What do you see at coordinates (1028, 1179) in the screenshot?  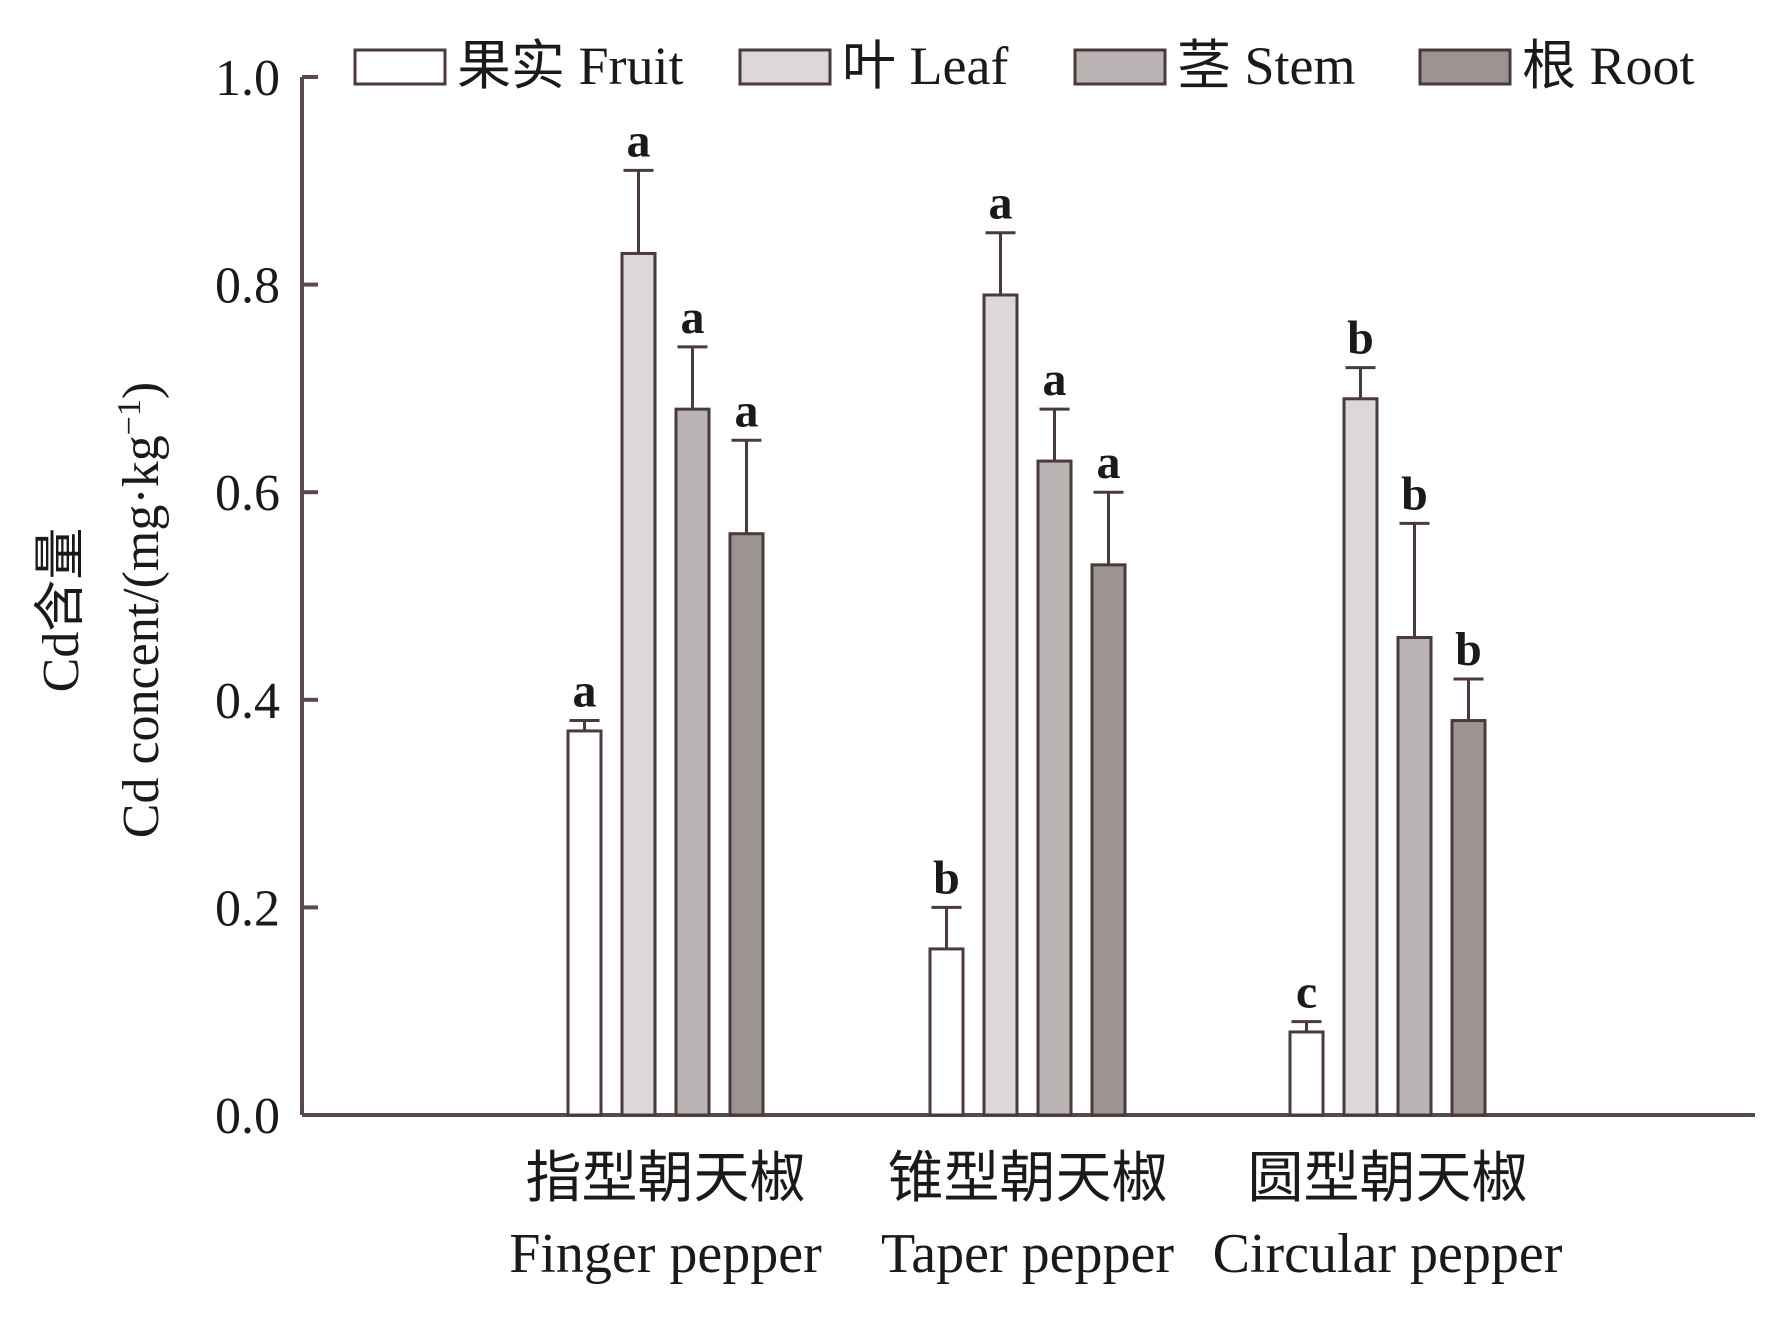 I see `category-label-zh: 锥型朝天椒` at bounding box center [1028, 1179].